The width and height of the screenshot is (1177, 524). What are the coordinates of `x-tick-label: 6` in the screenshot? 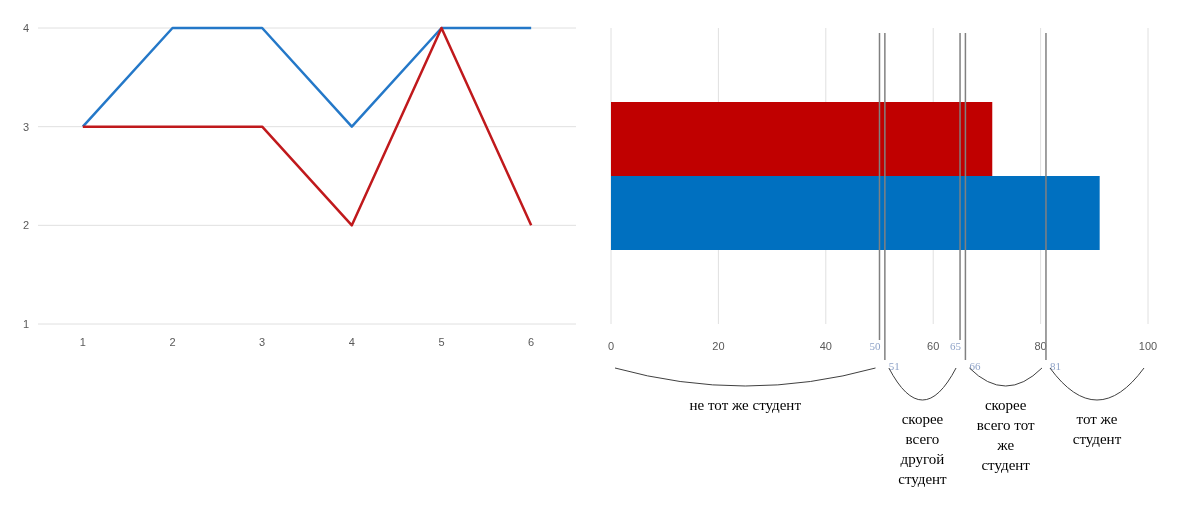 It's located at (531, 342).